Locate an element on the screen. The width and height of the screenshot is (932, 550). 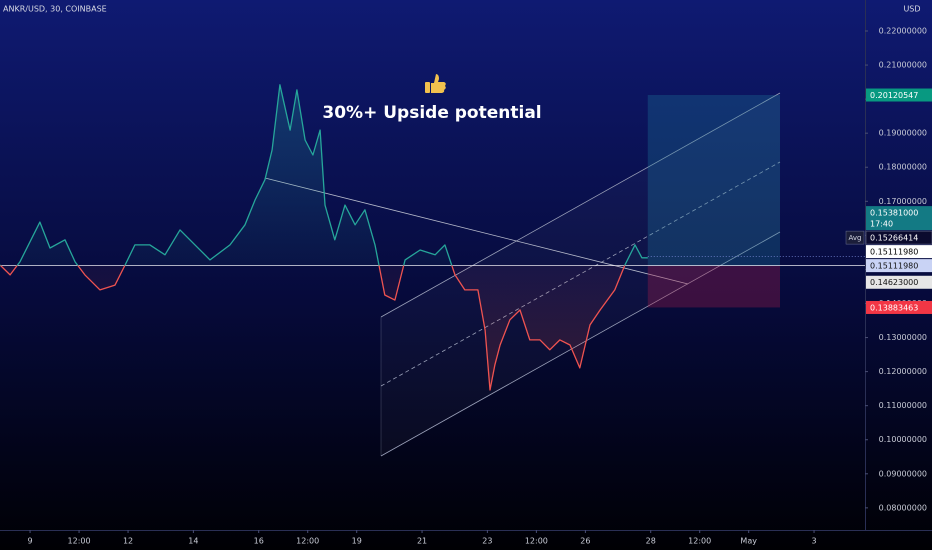
x-tick-label: May is located at coordinates (748, 541).